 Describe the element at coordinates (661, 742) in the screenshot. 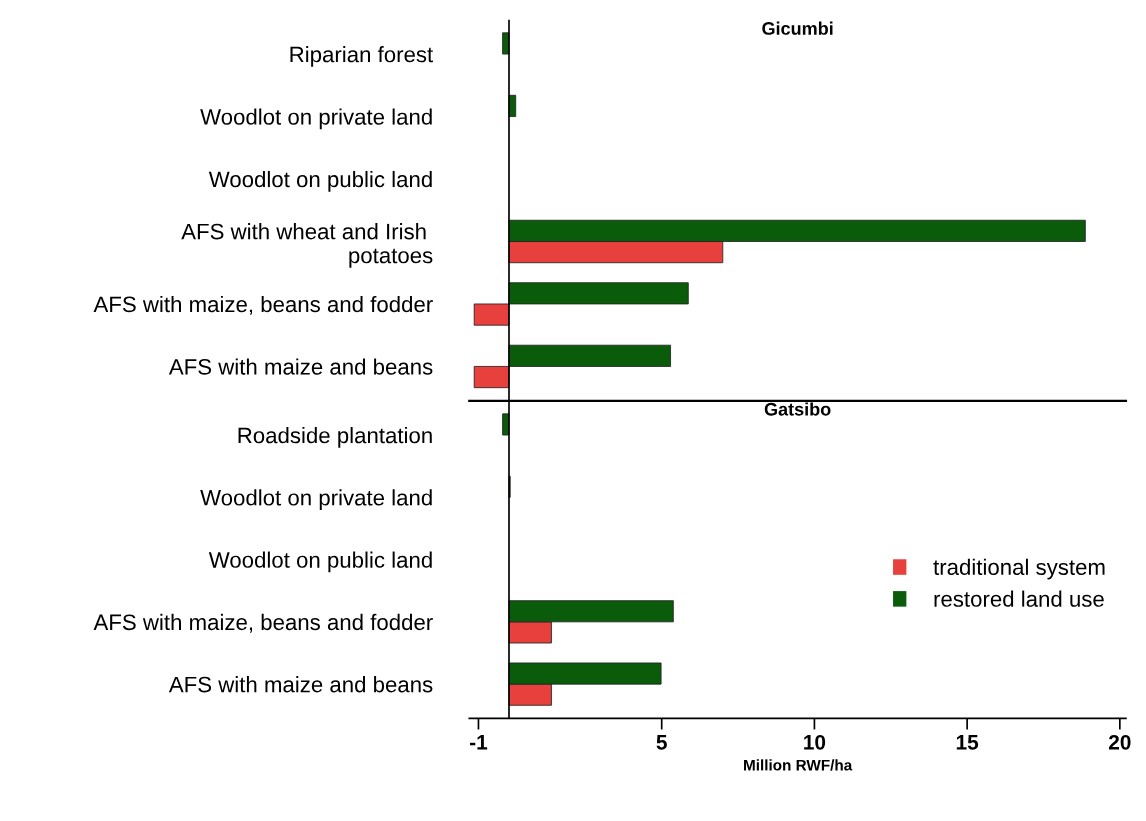

I see `x-tick-label: 5` at that location.